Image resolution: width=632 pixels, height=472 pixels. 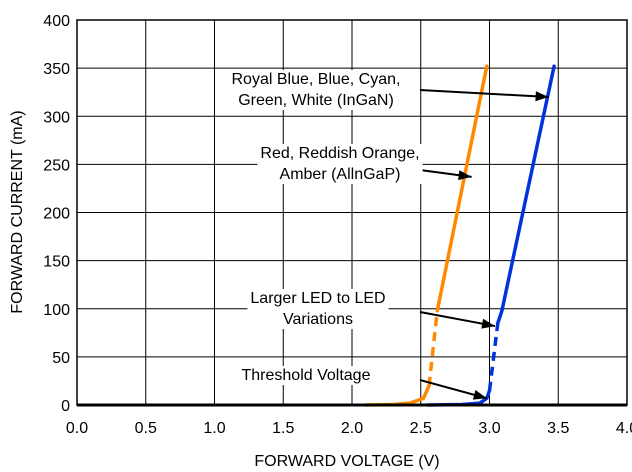 I want to click on y-tick-label: 250, so click(x=56, y=165).